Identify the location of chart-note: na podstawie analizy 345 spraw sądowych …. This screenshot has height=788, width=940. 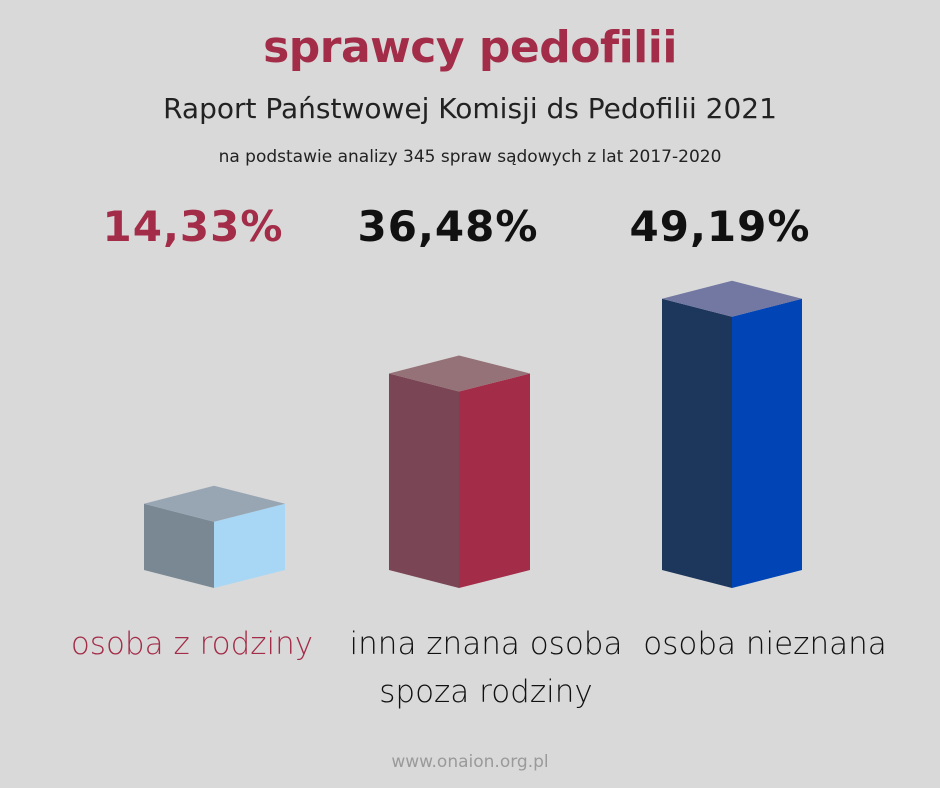
(470, 157).